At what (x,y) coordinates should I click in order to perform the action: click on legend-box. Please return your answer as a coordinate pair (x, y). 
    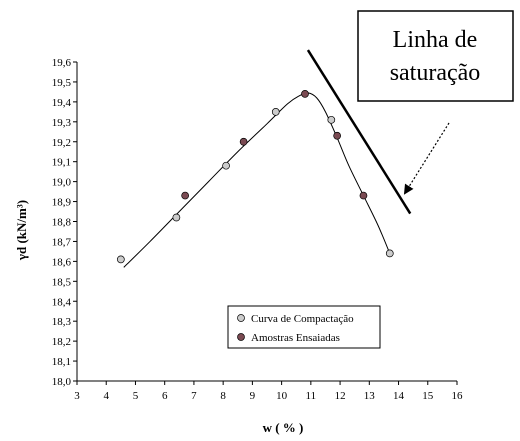
    Looking at the image, I should click on (304, 327).